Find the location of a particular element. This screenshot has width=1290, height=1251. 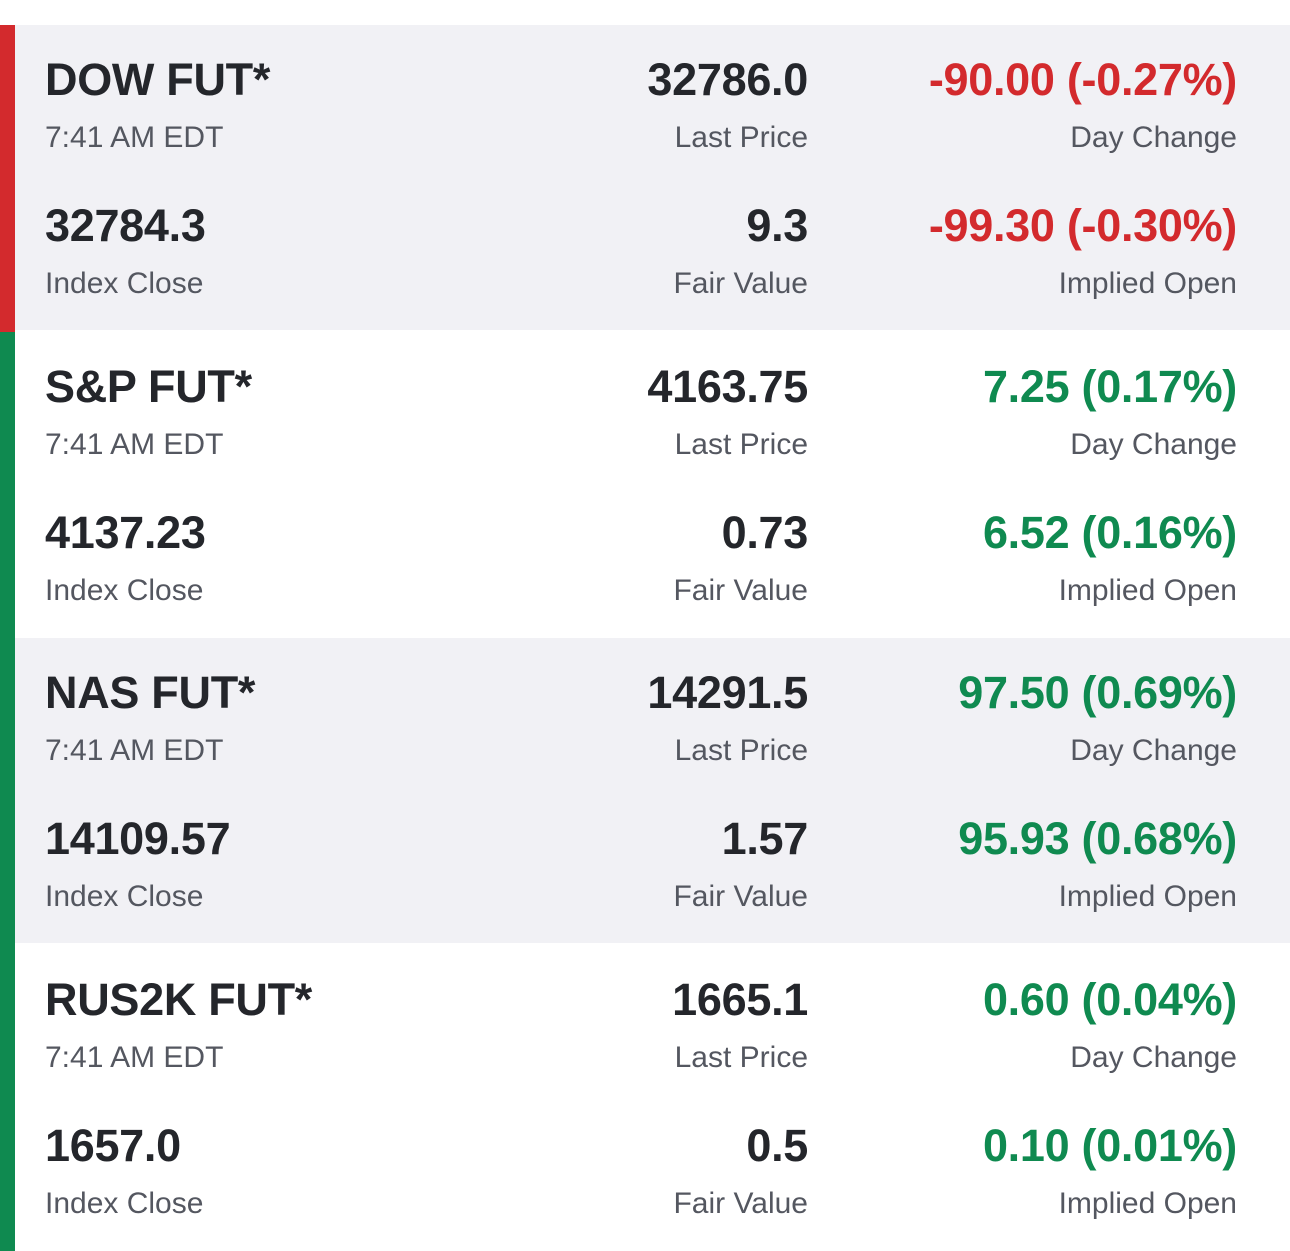

fair-value-value: 0.5 is located at coordinates (777, 1146).